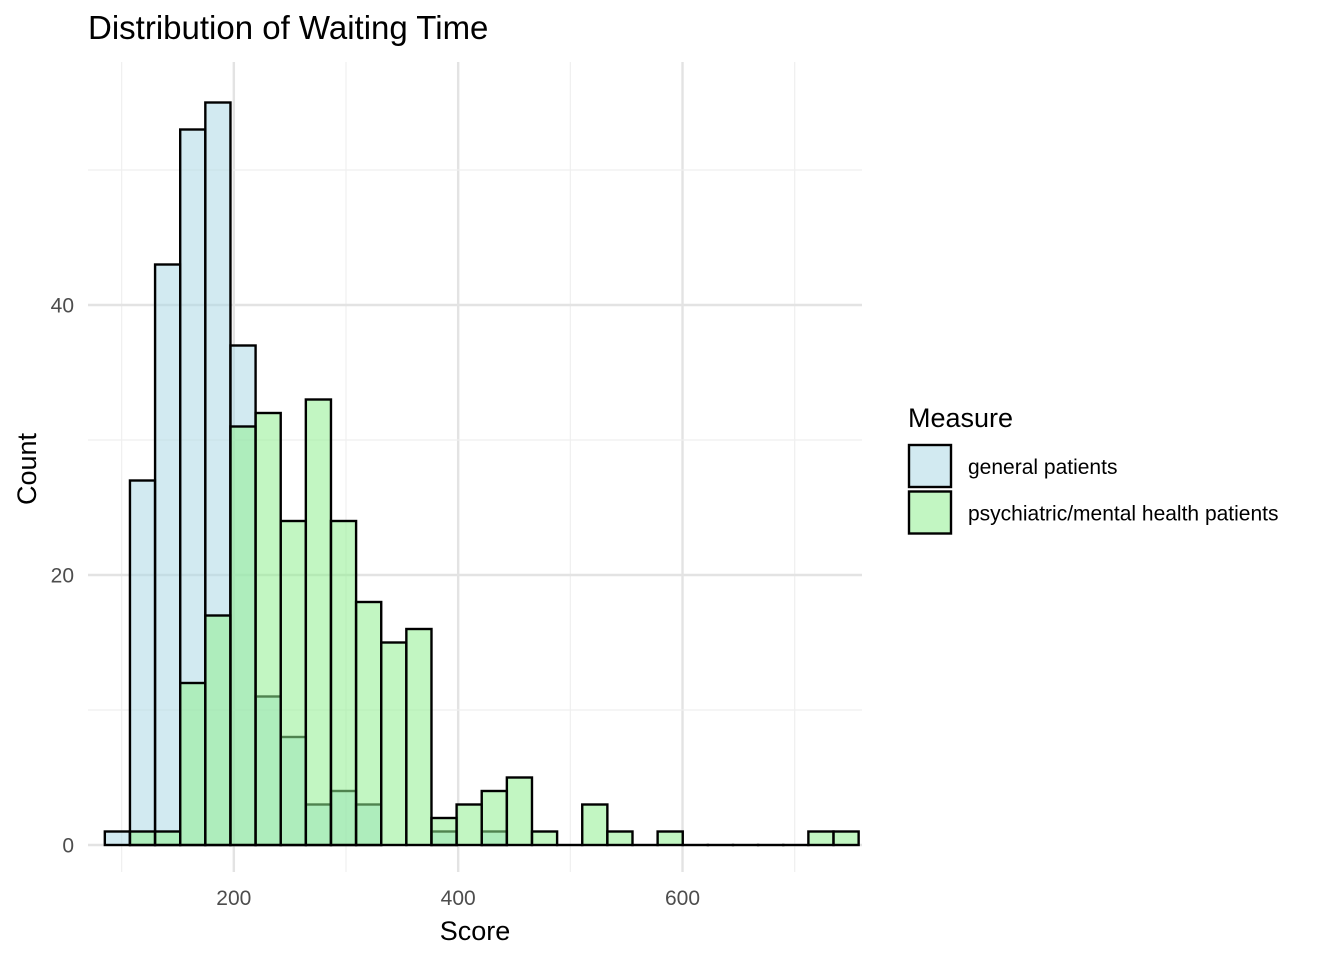  Describe the element at coordinates (960, 418) in the screenshot. I see `legend-title: Measure` at that location.